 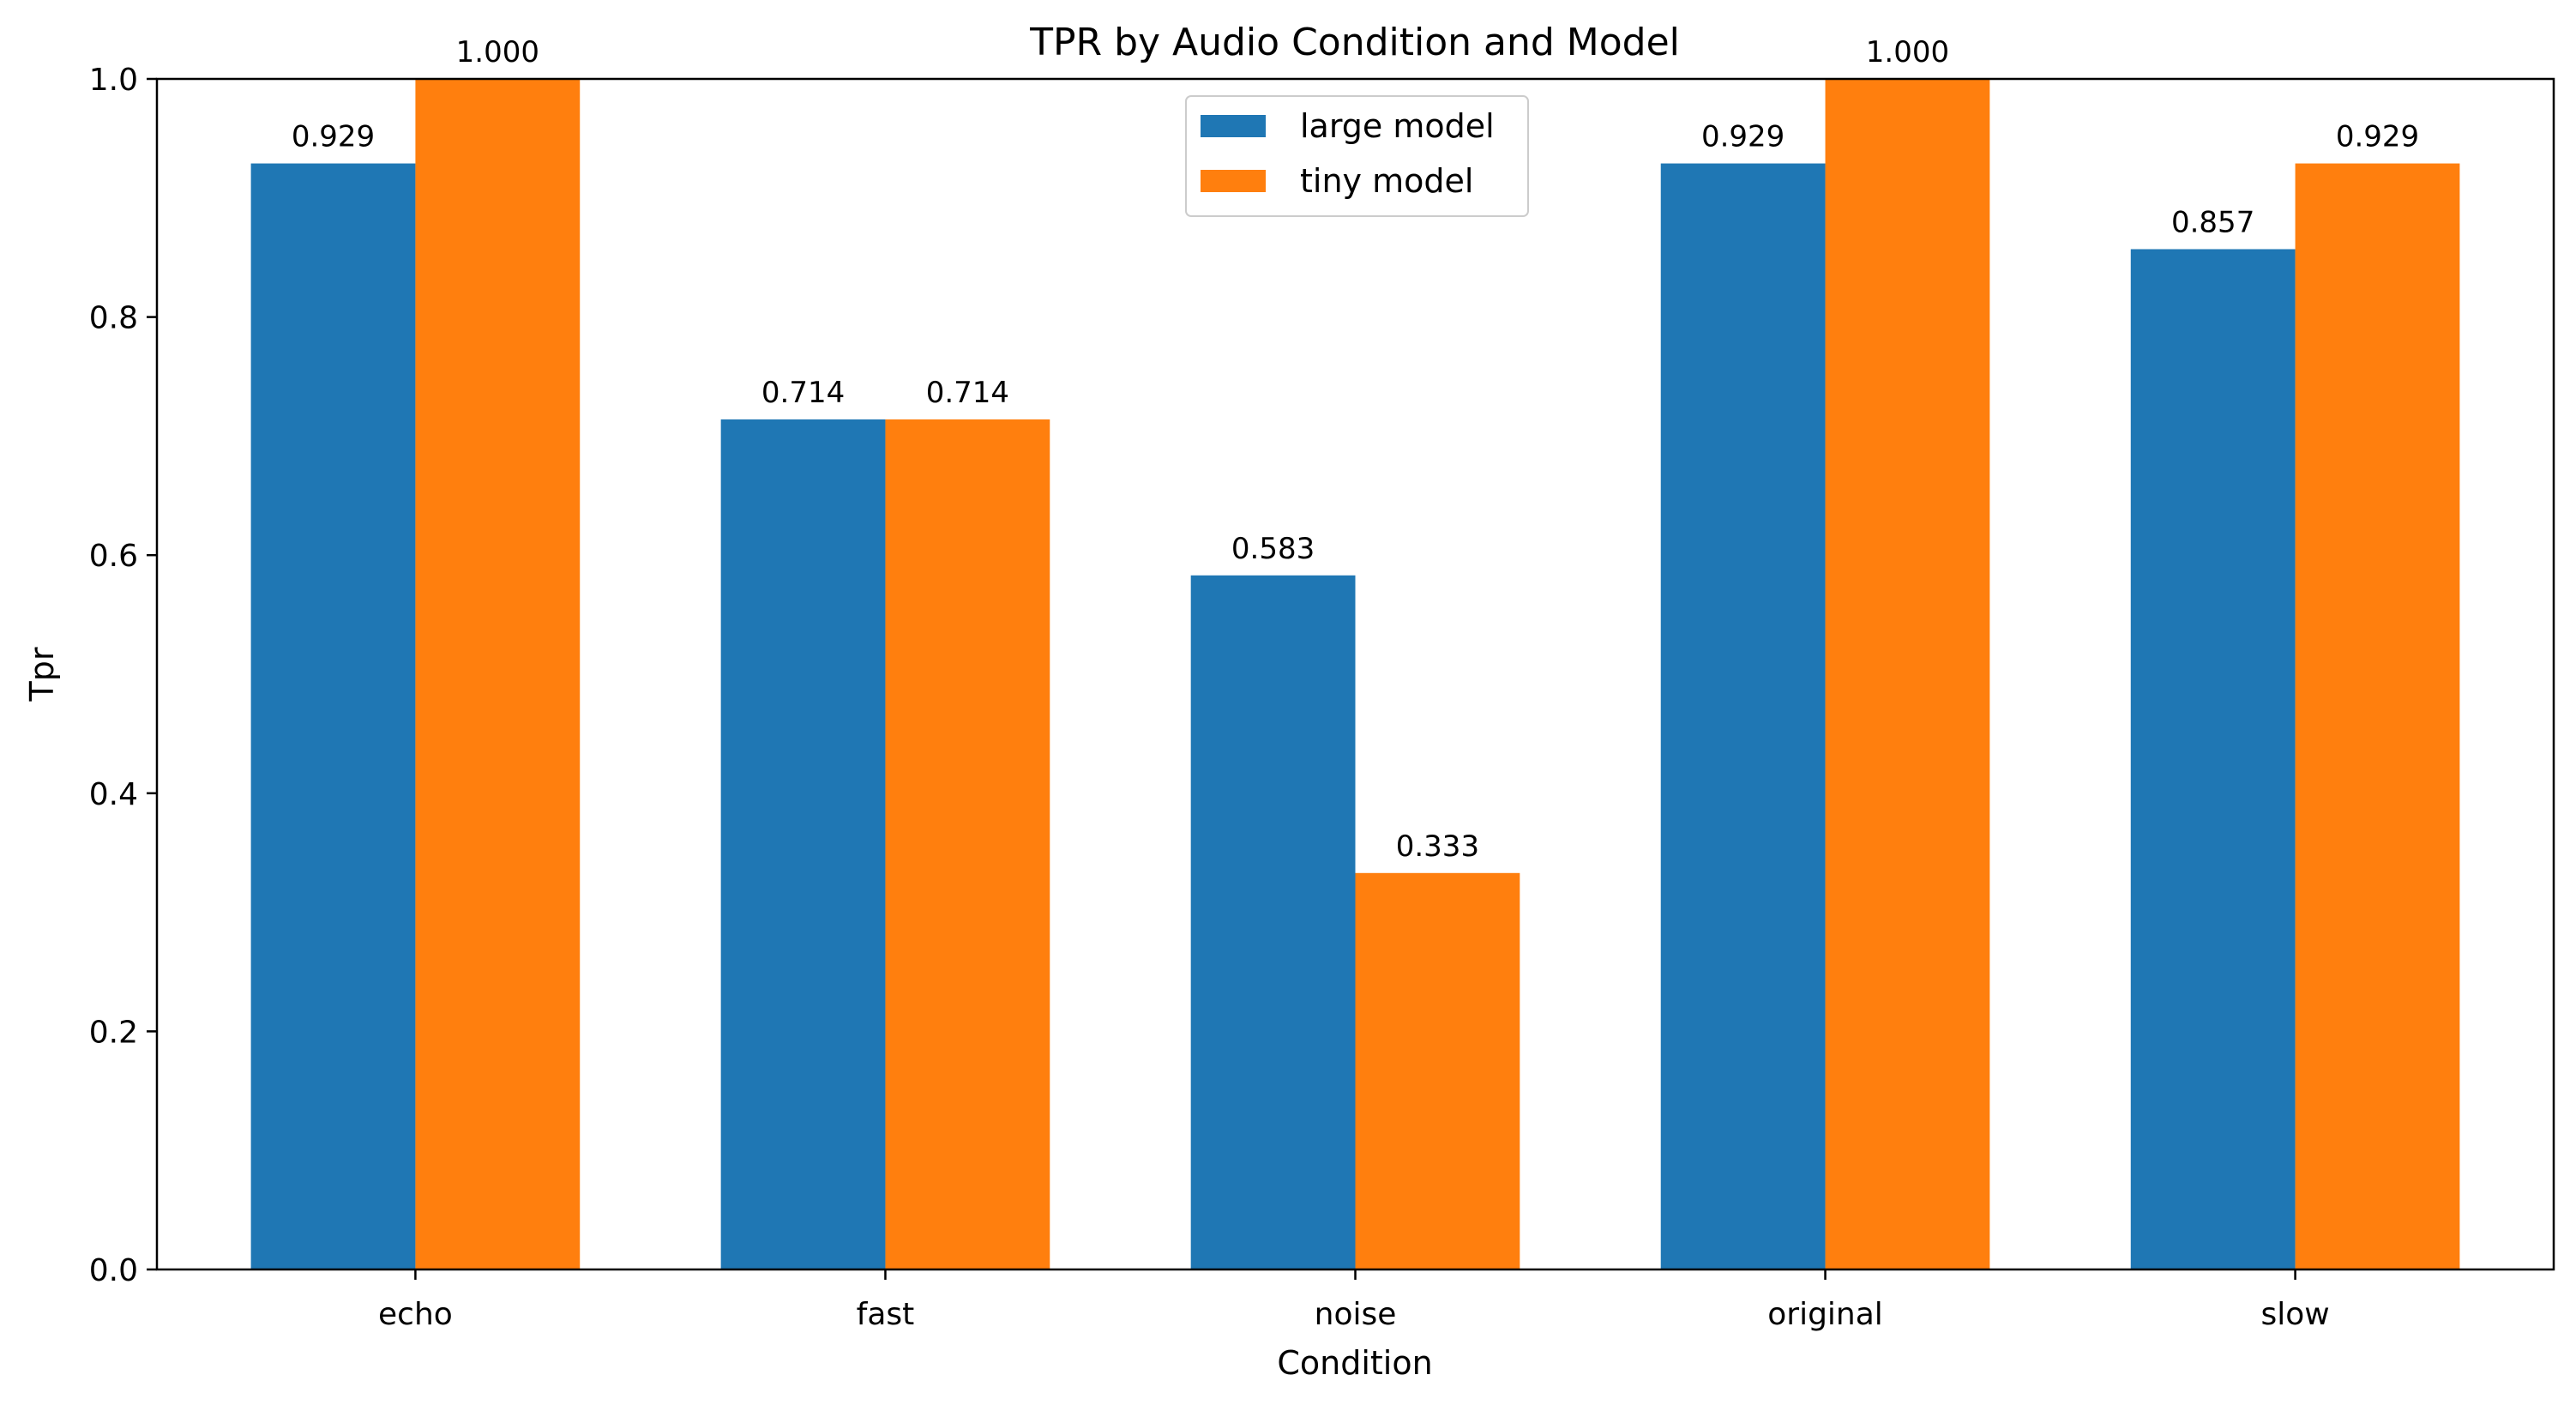 What do you see at coordinates (803, 393) in the screenshot?
I see `bar-value-label-large-model-fast: 0.714` at bounding box center [803, 393].